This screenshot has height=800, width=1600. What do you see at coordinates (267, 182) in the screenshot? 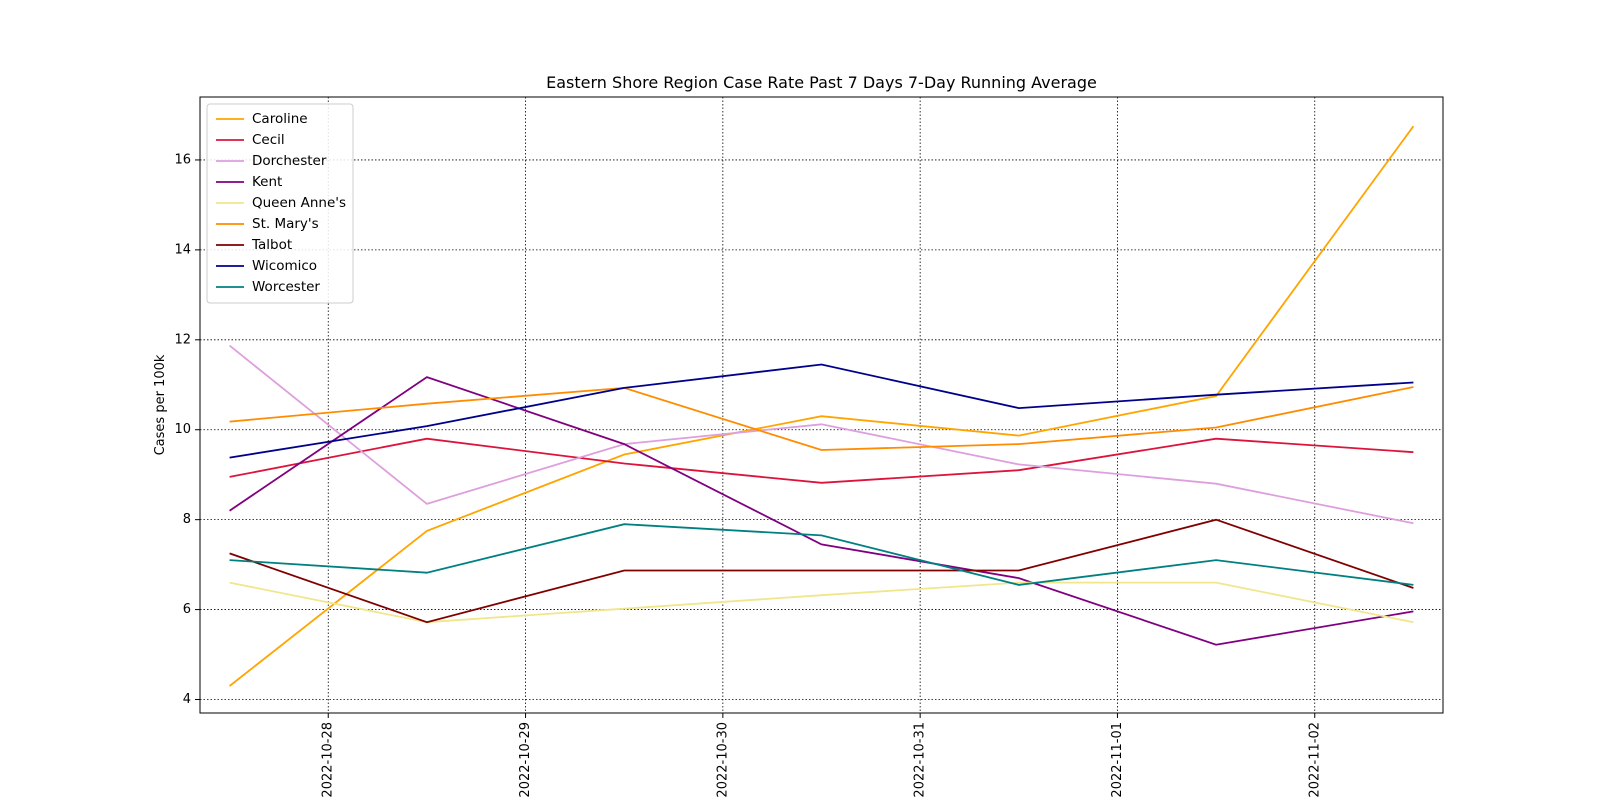
I see `legend-label: Kent` at bounding box center [267, 182].